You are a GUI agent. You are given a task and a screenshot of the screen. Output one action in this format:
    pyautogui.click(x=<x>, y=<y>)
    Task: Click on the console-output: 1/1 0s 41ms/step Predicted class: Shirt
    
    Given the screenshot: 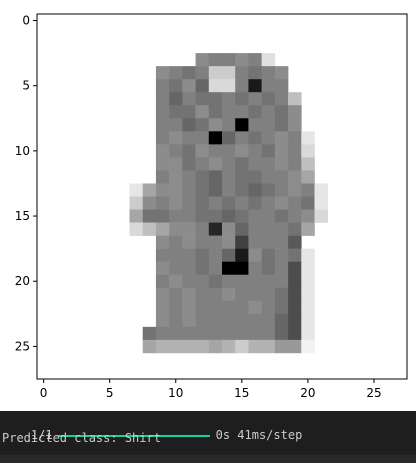 What is the action you would take?
    pyautogui.click(x=208, y=437)
    